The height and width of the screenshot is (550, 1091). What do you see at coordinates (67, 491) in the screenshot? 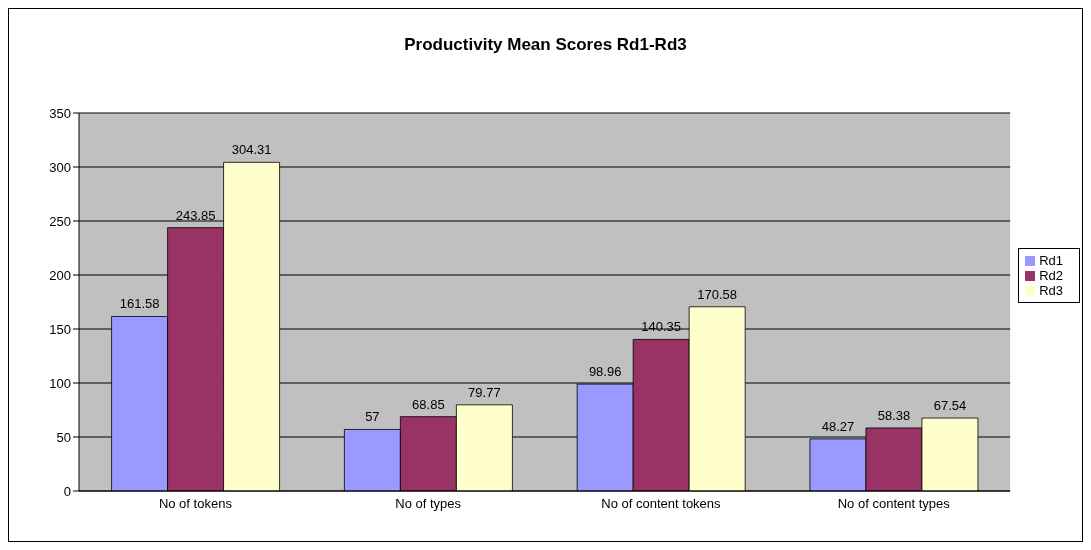
I see `y-tick-label: 0` at bounding box center [67, 491].